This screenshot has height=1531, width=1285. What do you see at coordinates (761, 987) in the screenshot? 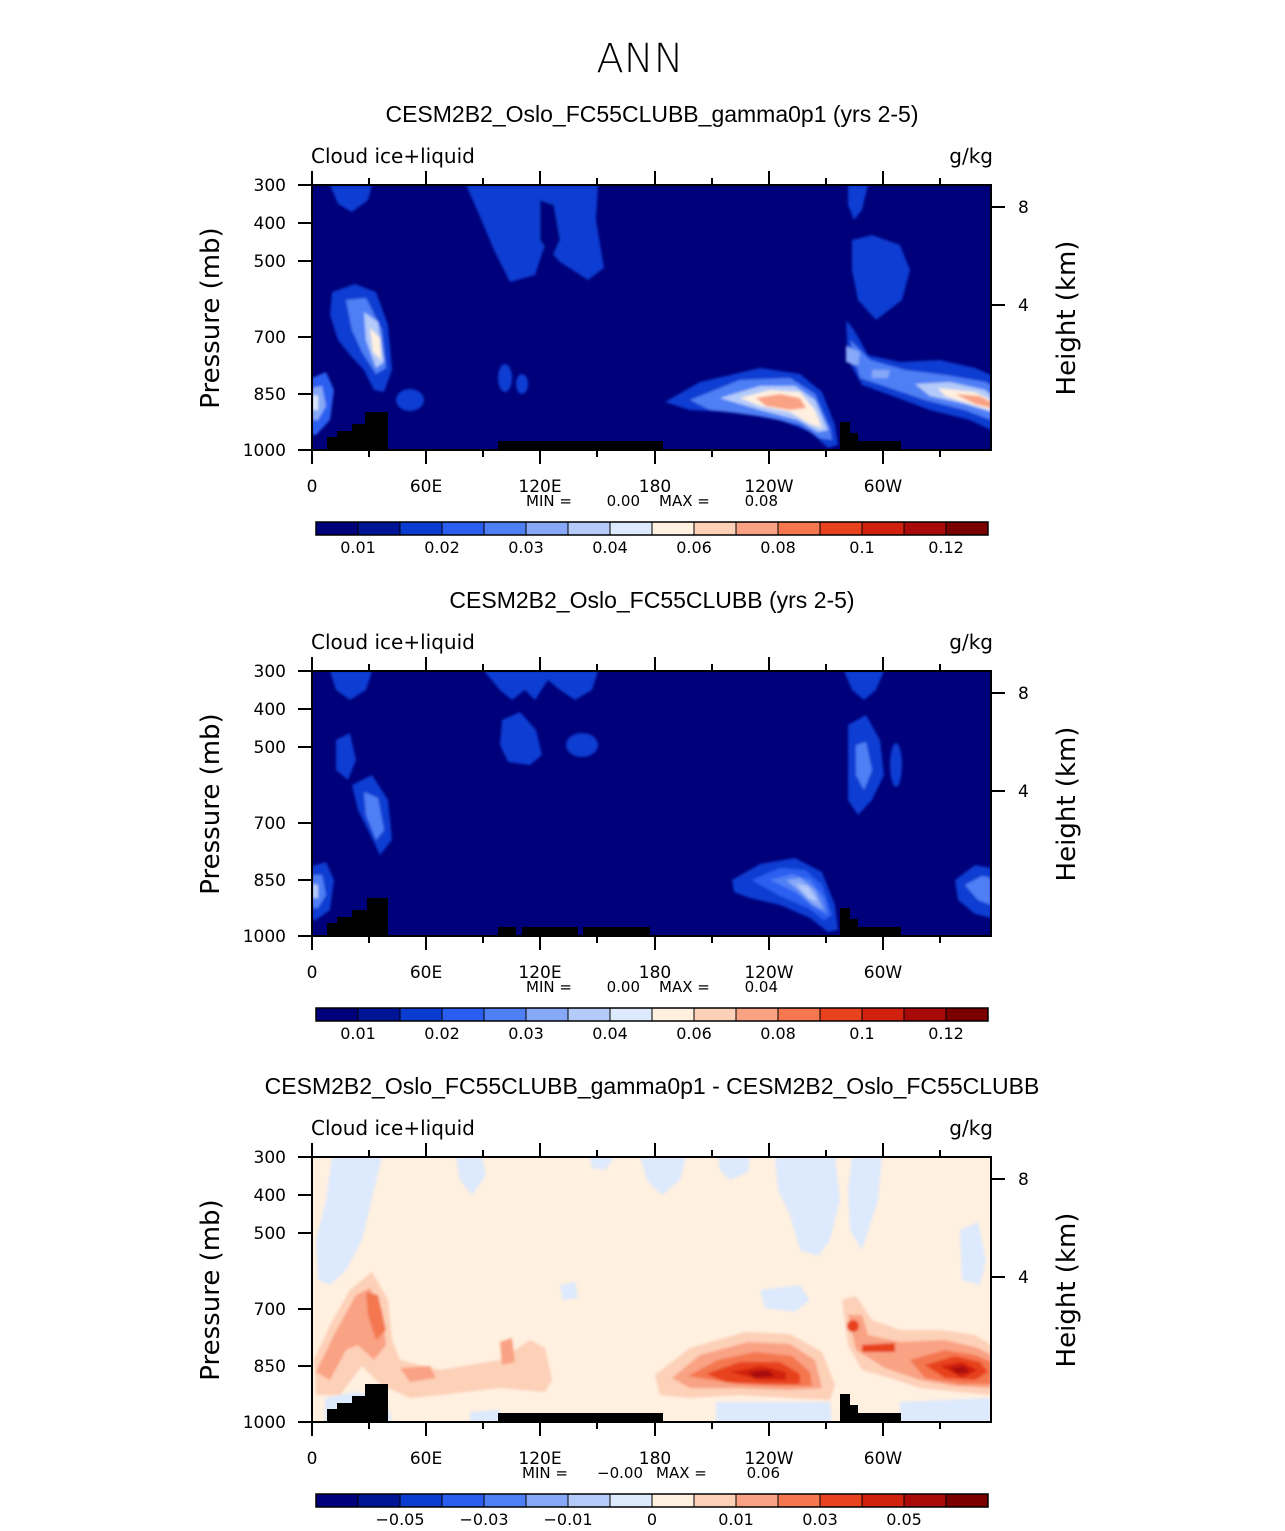
I see `max-value: 0.04` at bounding box center [761, 987].